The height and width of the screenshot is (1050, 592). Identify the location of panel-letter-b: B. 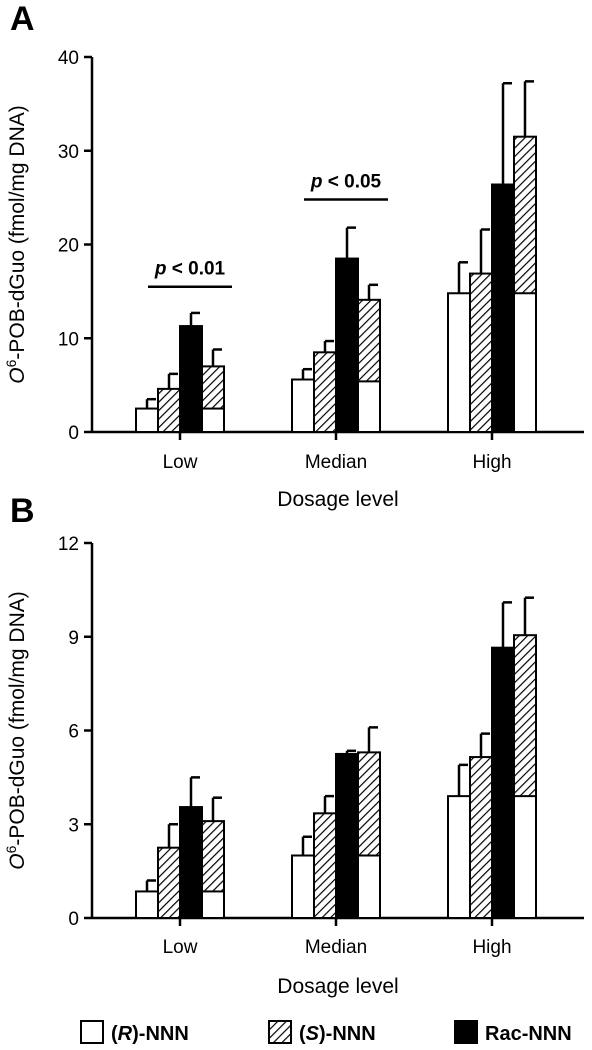
(22, 511).